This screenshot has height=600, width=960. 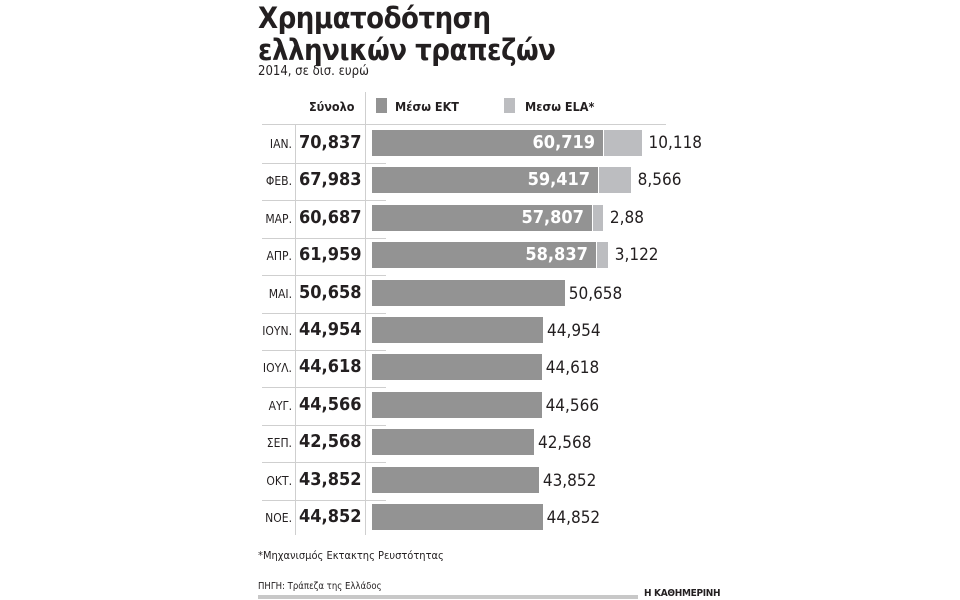 I want to click on month-label: ΜΑΙ., so click(x=280, y=293).